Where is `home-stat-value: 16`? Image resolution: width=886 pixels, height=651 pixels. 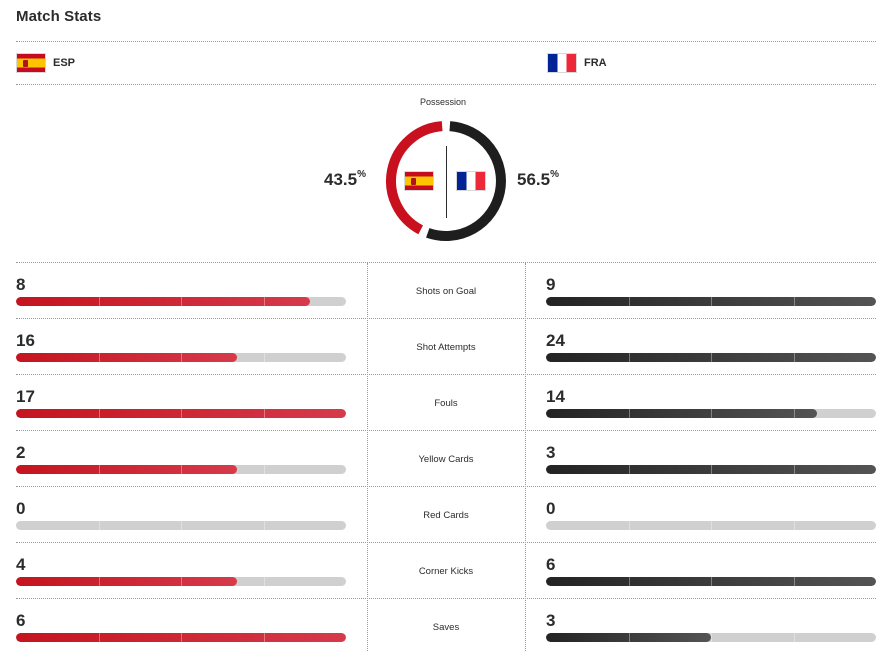 home-stat-value: 16 is located at coordinates (25, 340).